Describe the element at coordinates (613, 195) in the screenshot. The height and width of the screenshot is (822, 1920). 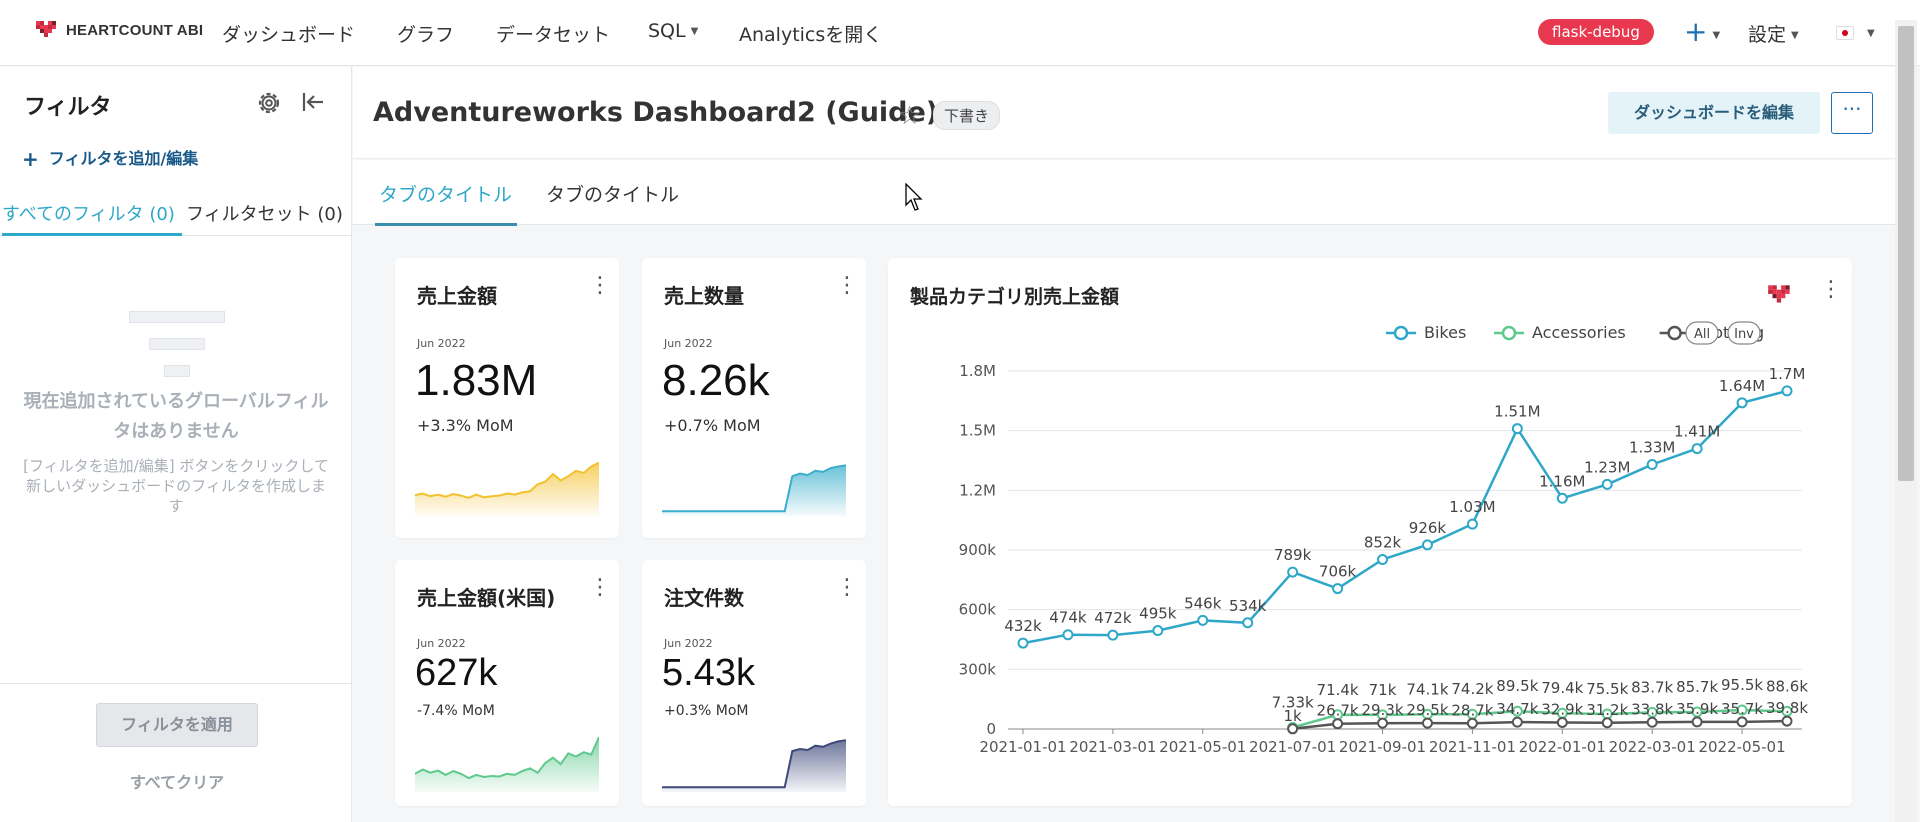
I see `tab-2: タブのタイトル` at that location.